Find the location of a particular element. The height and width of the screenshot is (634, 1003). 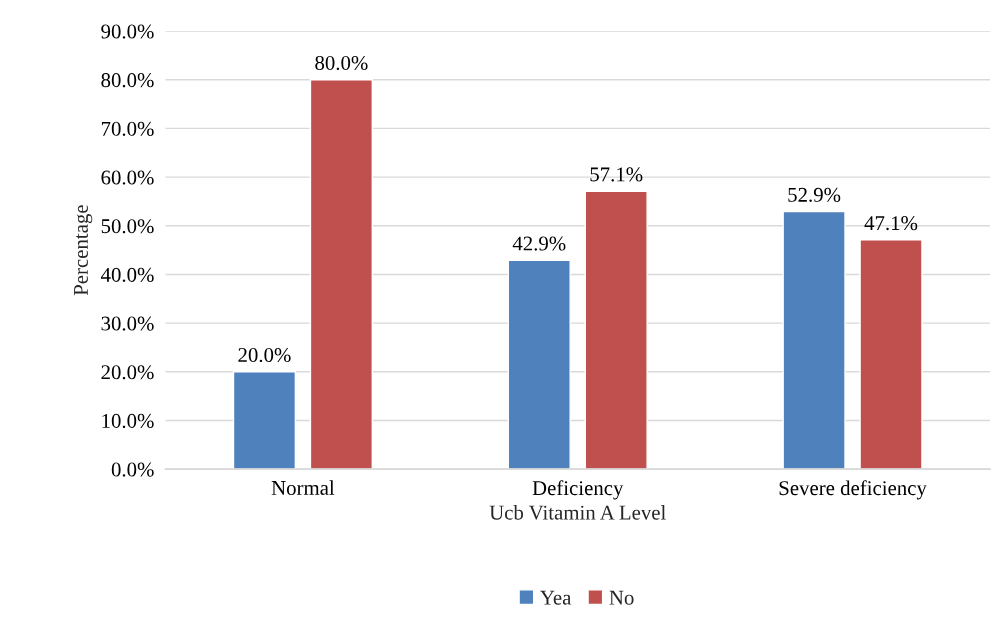

y-tick-label: 50.0% is located at coordinates (127, 226).